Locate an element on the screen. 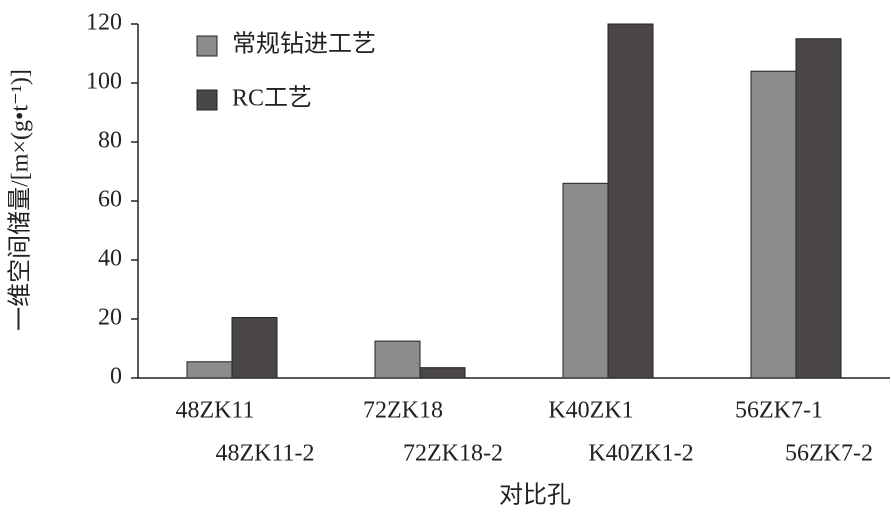 The image size is (891, 518). y-tick-label: 100 is located at coordinates (104, 82).